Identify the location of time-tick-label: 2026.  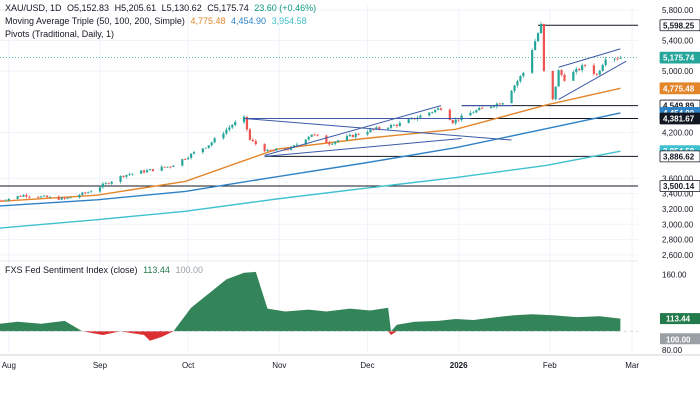
(459, 365).